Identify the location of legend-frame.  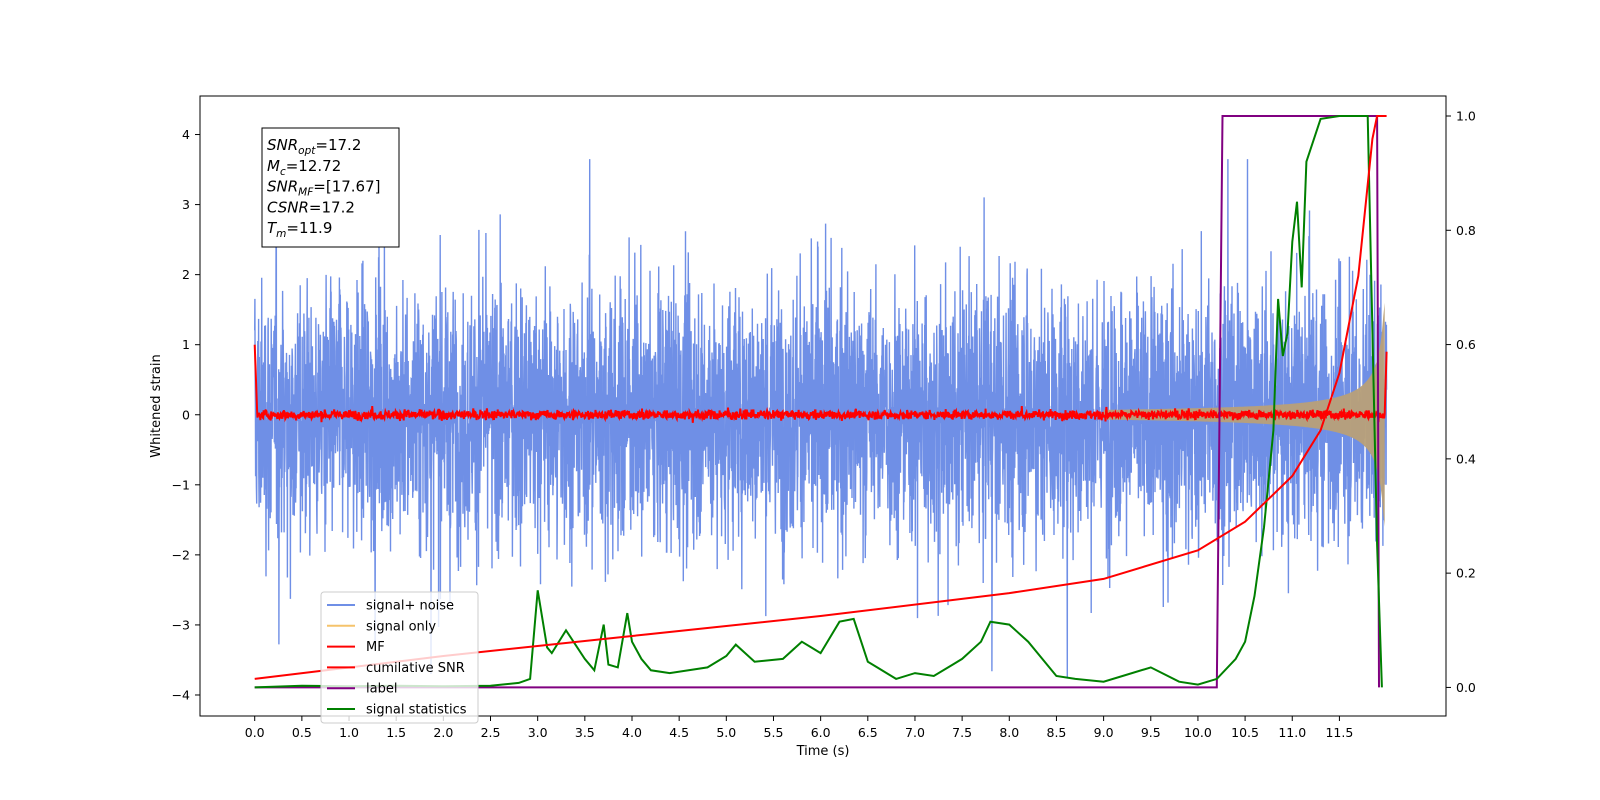
(399, 657).